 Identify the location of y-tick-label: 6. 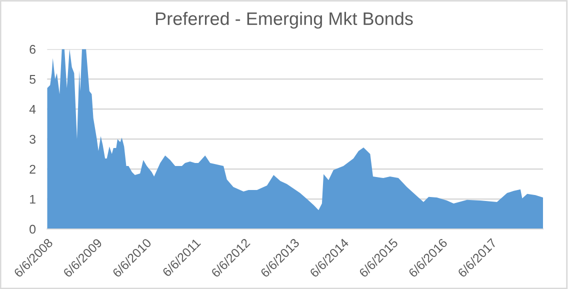
(33, 49).